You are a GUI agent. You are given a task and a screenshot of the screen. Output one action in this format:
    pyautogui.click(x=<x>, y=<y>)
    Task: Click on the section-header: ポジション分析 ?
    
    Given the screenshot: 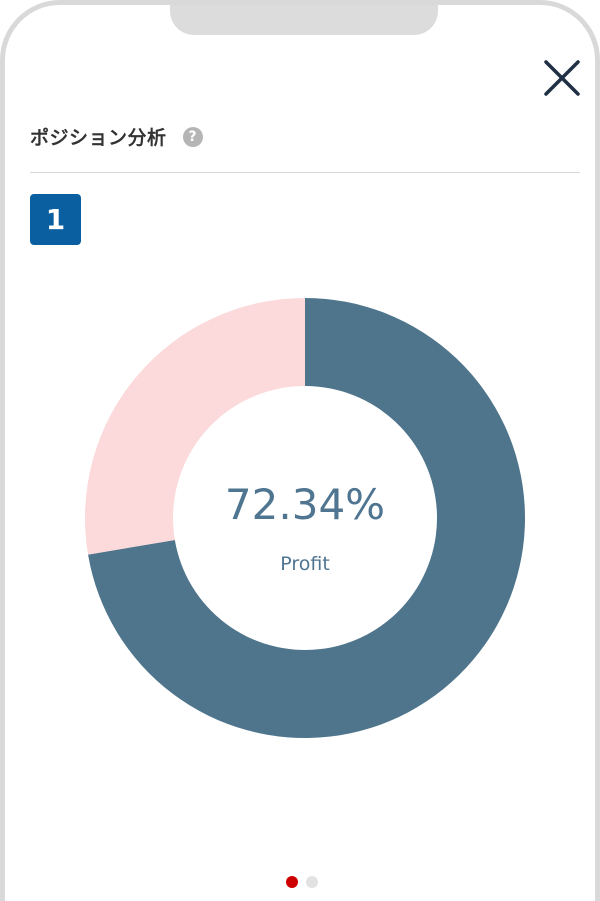 What is the action you would take?
    pyautogui.click(x=116, y=136)
    